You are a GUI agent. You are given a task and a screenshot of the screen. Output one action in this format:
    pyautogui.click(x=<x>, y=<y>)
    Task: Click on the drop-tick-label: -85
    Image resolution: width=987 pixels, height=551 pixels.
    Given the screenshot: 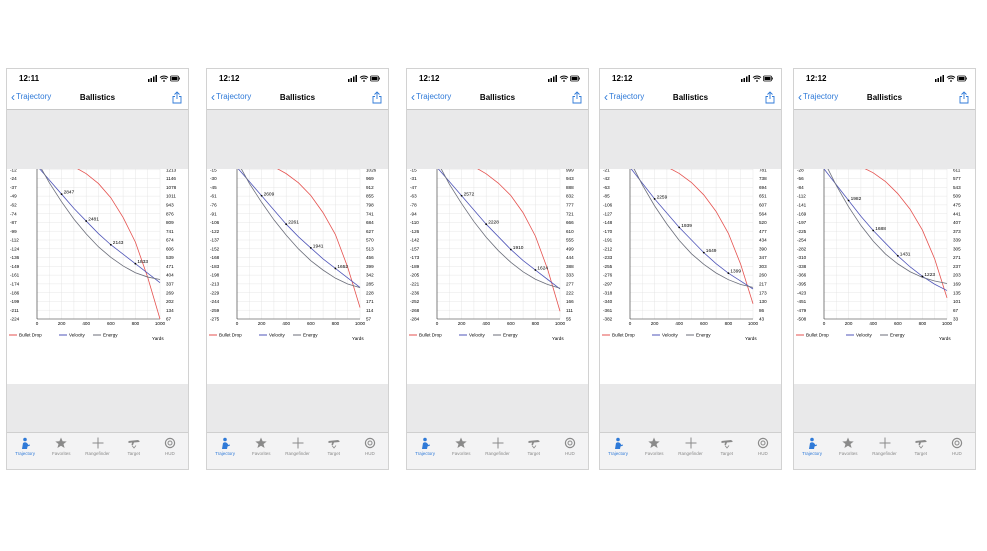 What is the action you would take?
    pyautogui.click(x=606, y=196)
    